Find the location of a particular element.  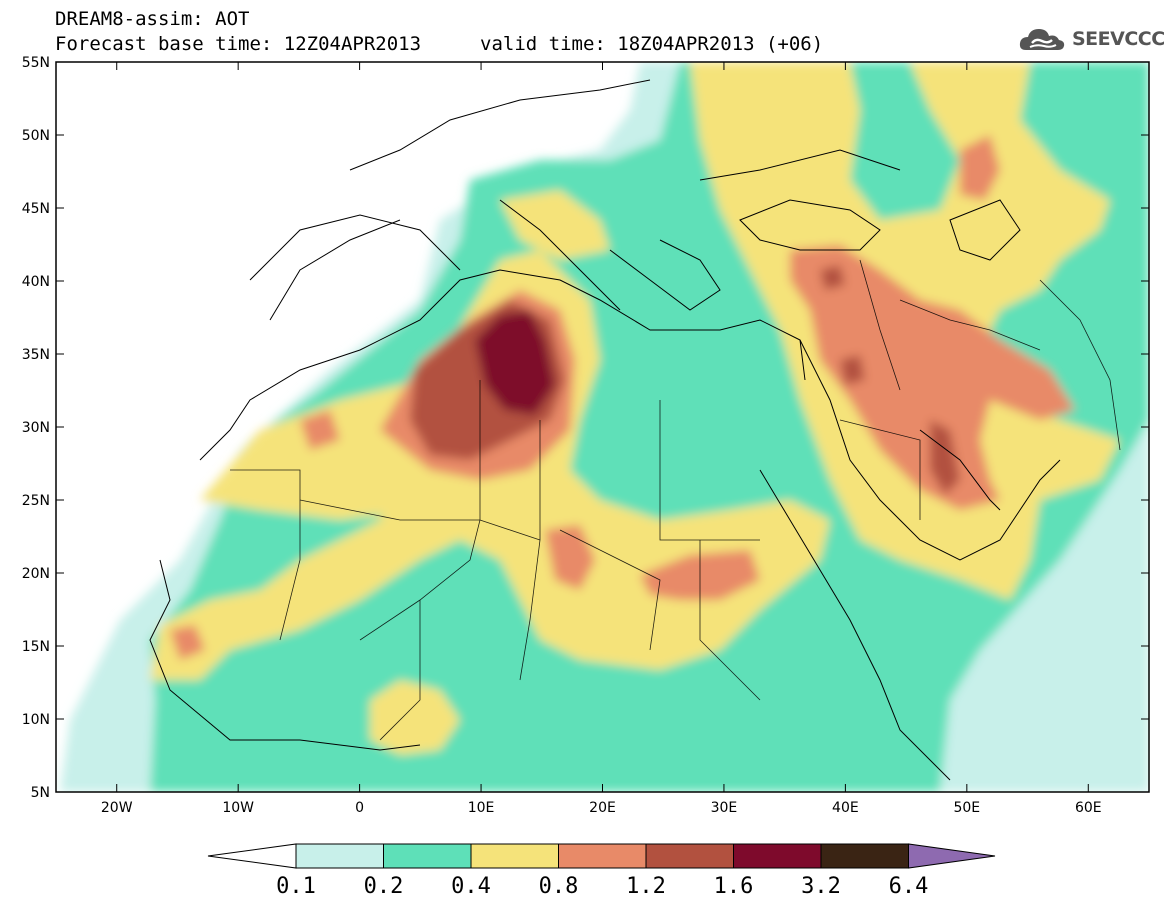

lon-tick-label: 30E is located at coordinates (724, 808).